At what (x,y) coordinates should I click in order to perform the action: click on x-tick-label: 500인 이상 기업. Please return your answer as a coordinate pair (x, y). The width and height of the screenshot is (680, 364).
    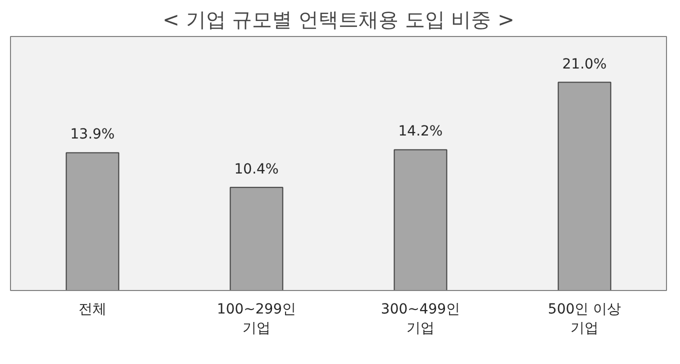
    Looking at the image, I should click on (585, 319).